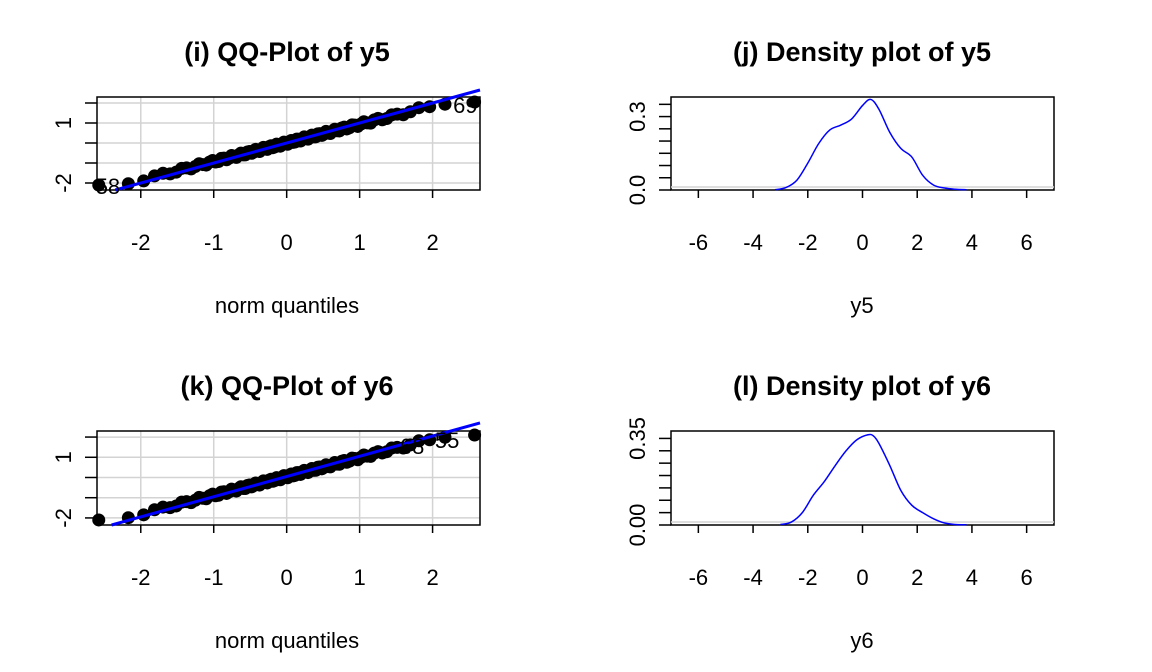 This screenshot has height=672, width=1152. I want to click on y-tick-label: 0.0, so click(637, 190).